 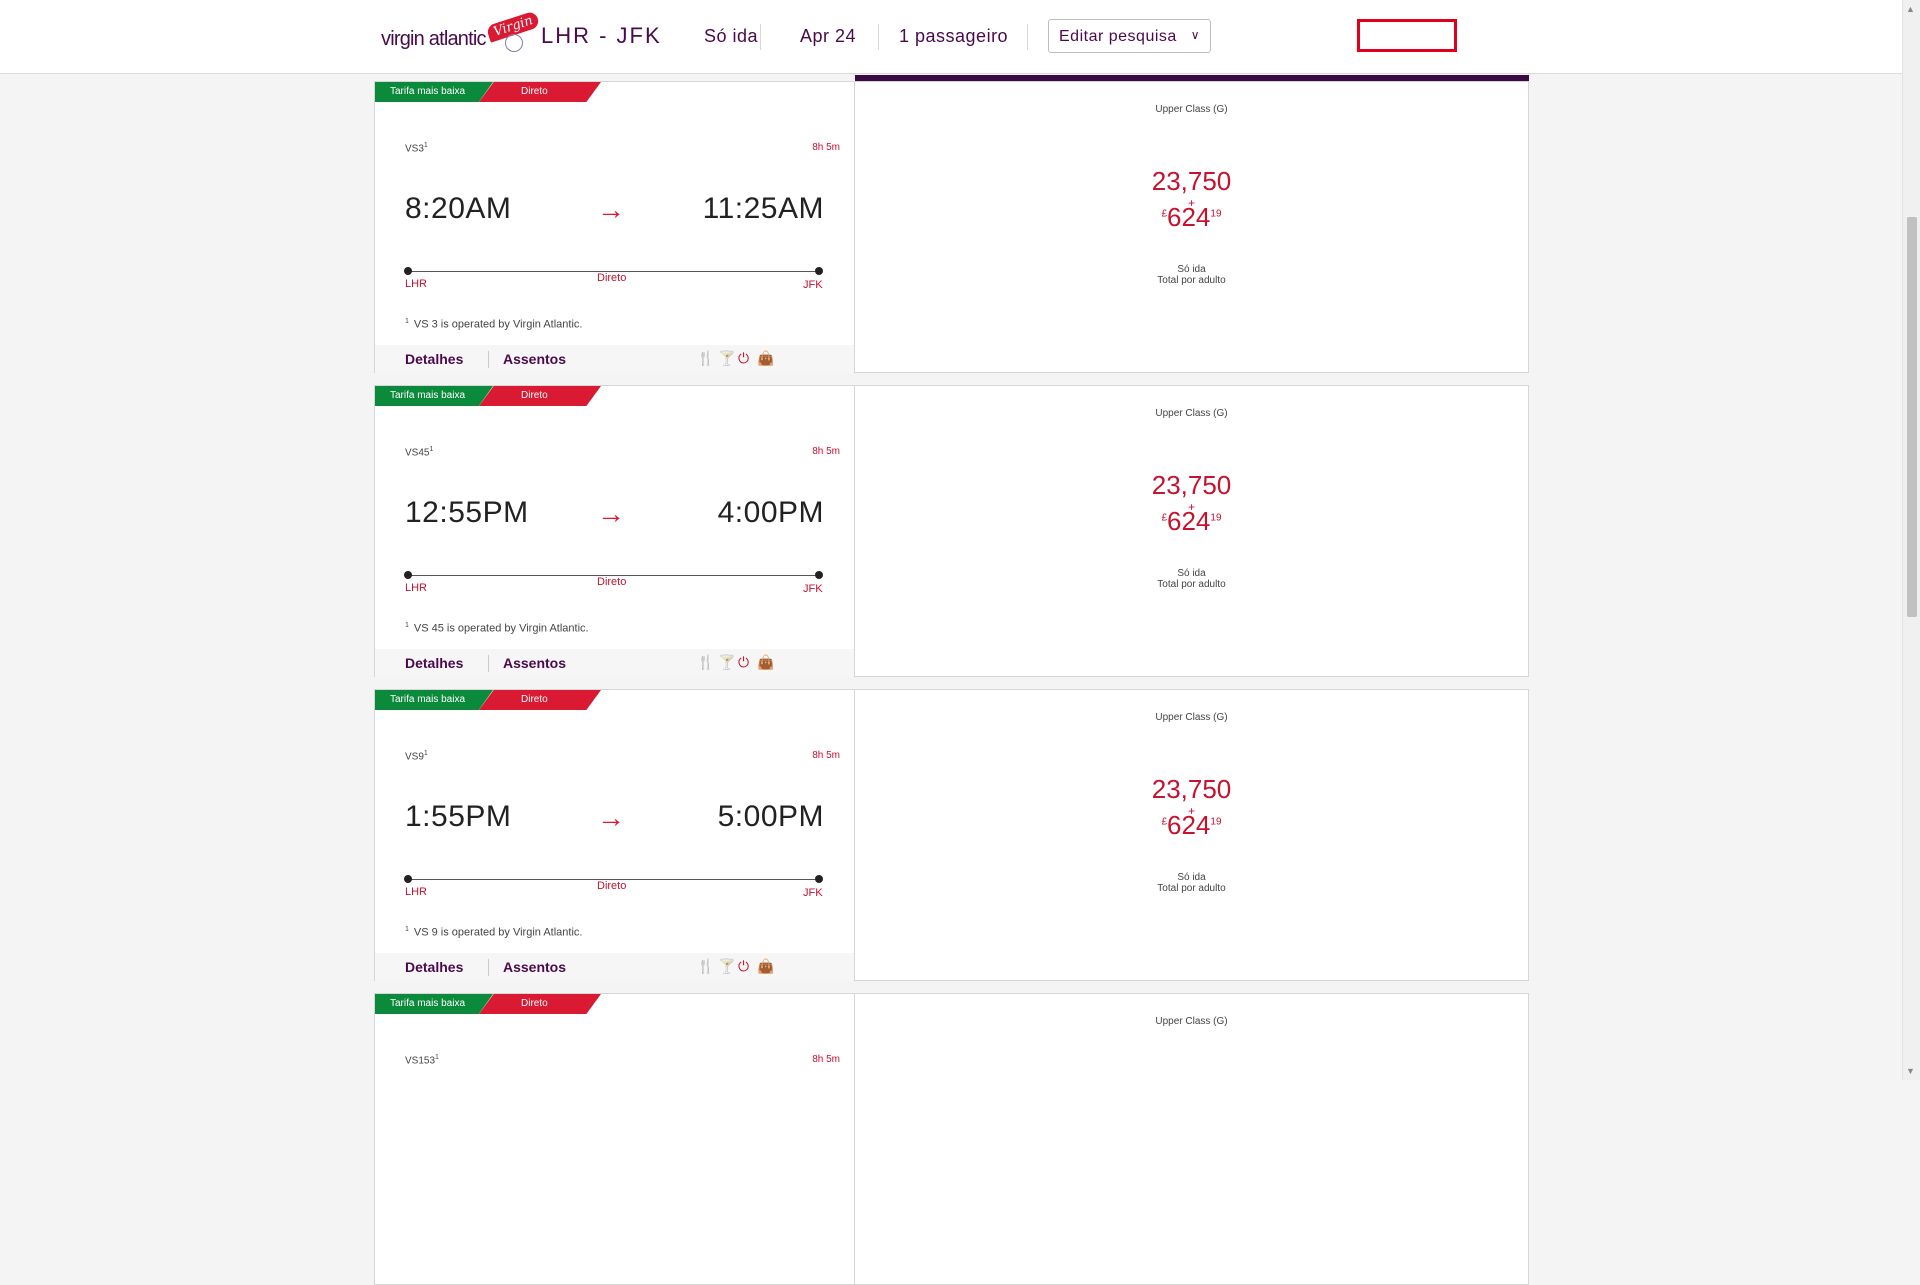 I want to click on plus-sign: +, so click(x=1191, y=507).